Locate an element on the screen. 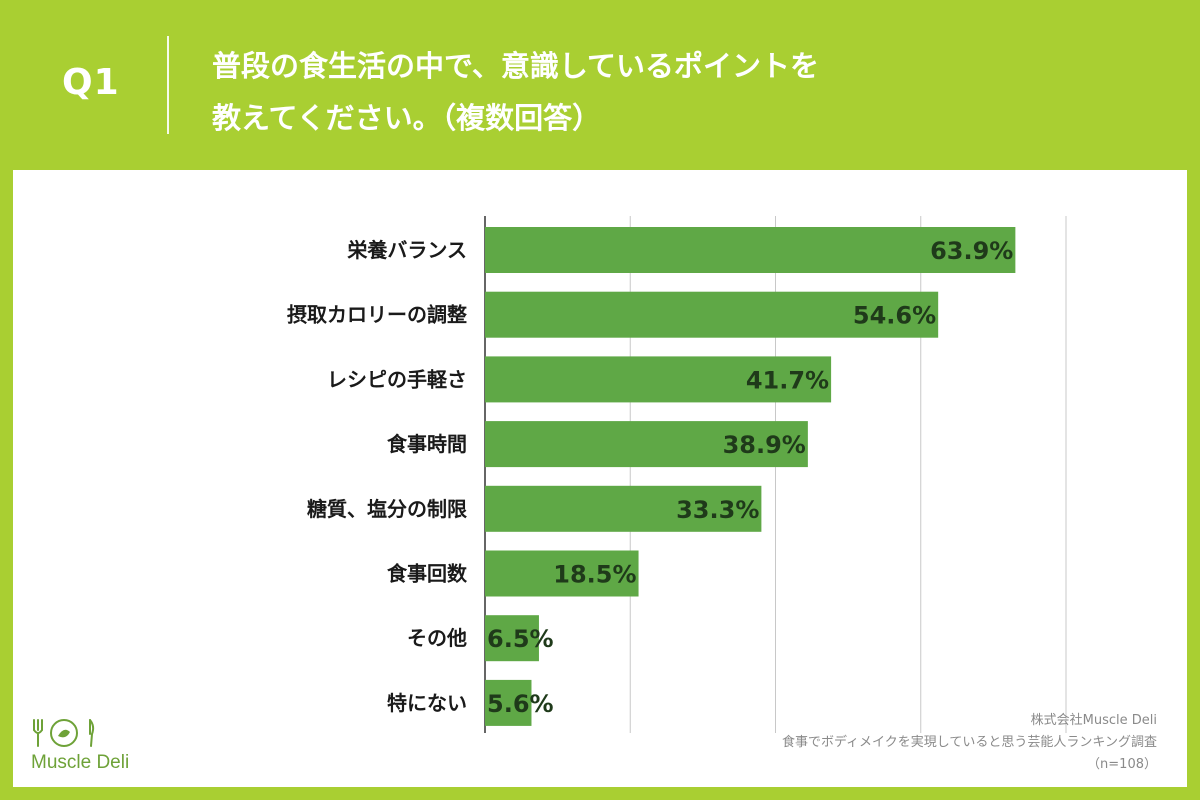 The width and height of the screenshot is (1200, 800). category-label: 特にない is located at coordinates (427, 703).